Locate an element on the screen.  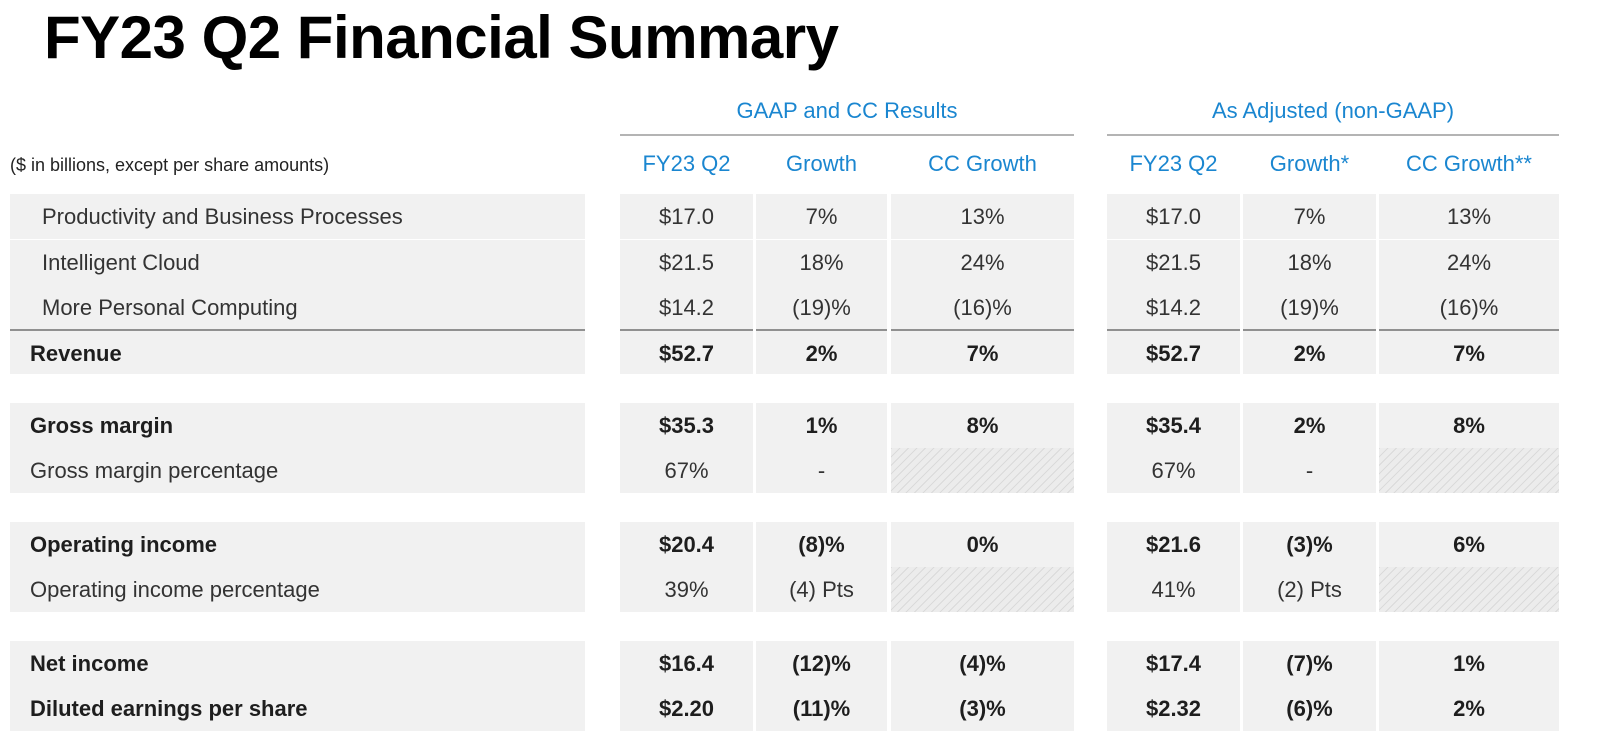
gaap-growth-value: (12)% is located at coordinates (821, 663).